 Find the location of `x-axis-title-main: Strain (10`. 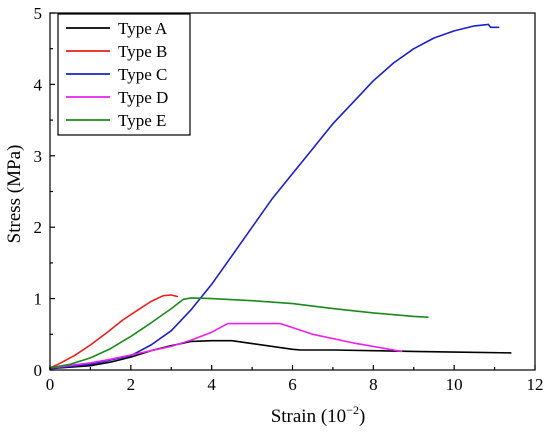

x-axis-title-main: Strain (10 is located at coordinates (308, 416).